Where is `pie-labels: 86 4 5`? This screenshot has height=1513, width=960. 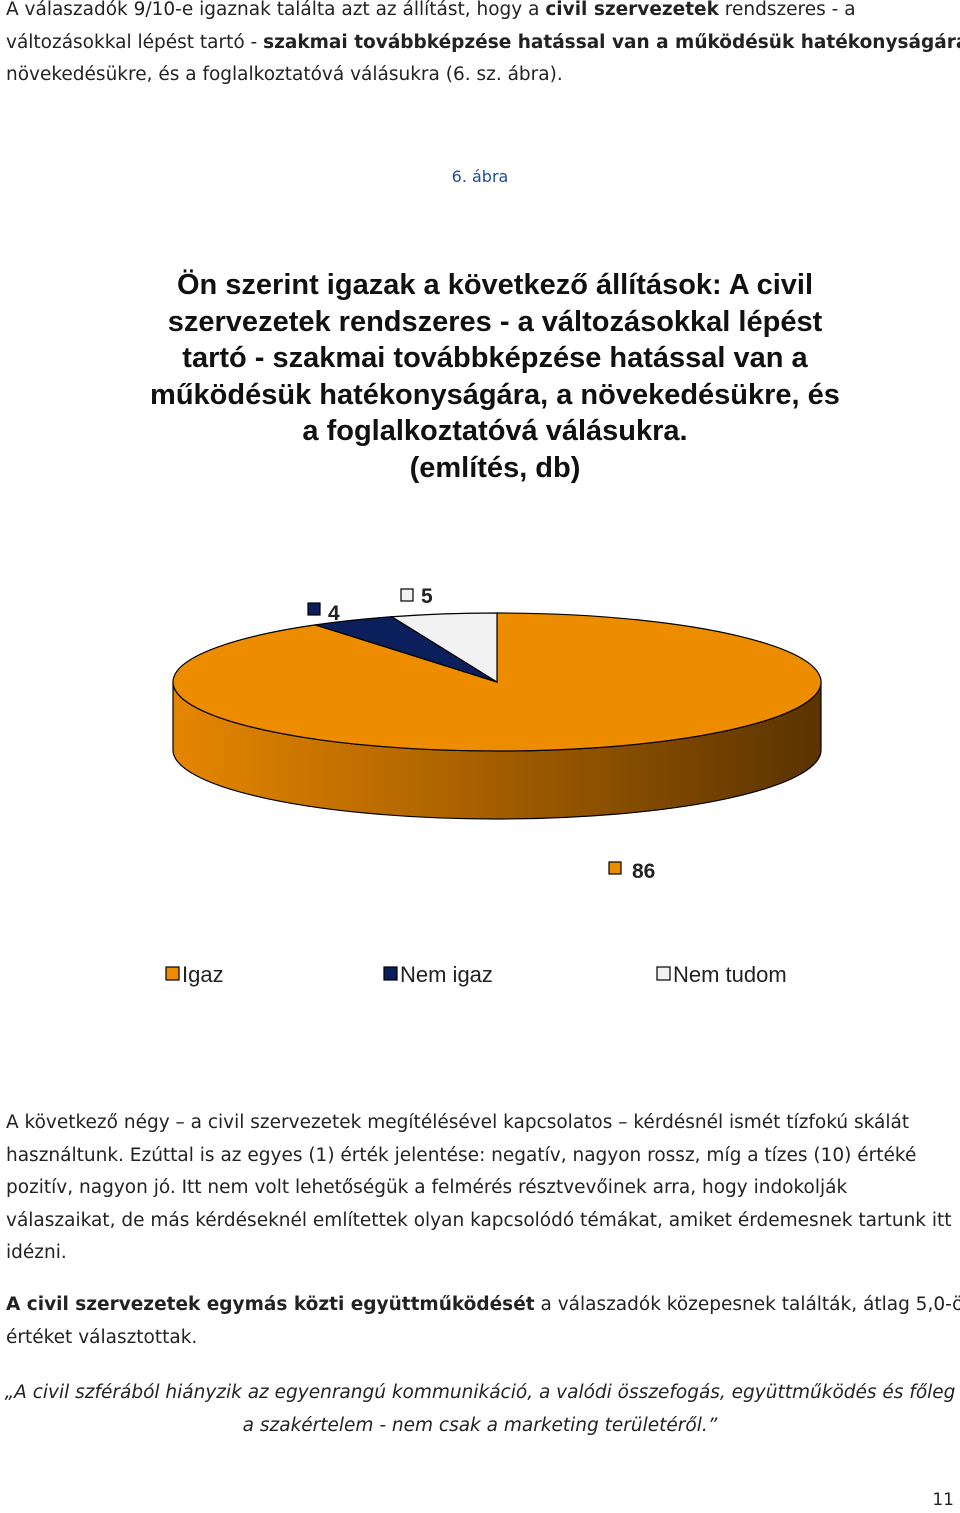
pie-labels: 86 4 5 is located at coordinates (481, 734).